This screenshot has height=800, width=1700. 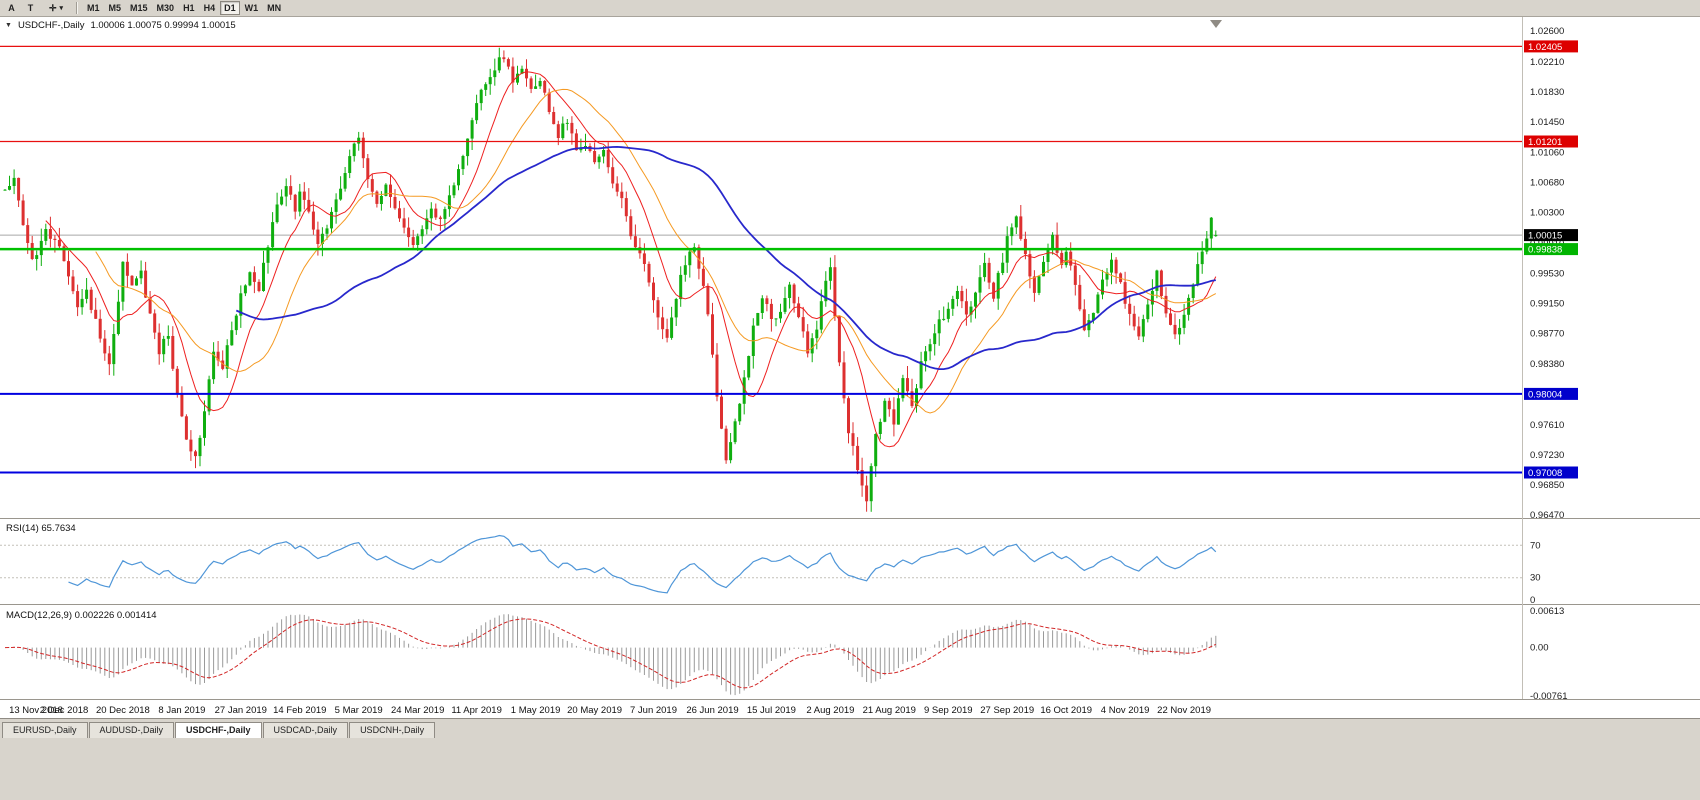 I want to click on text-tool-button: T, so click(x=30, y=8).